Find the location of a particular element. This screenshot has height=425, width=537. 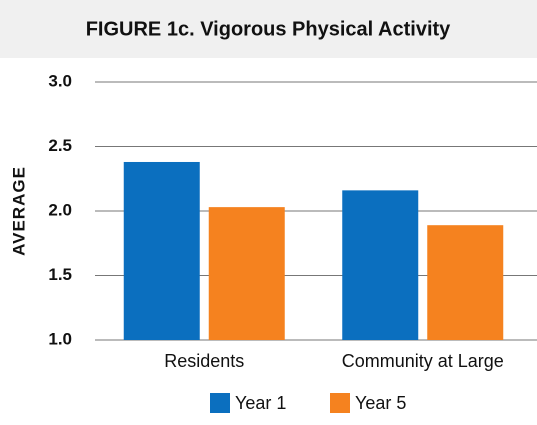

x-tick-label: Residents is located at coordinates (204, 361).